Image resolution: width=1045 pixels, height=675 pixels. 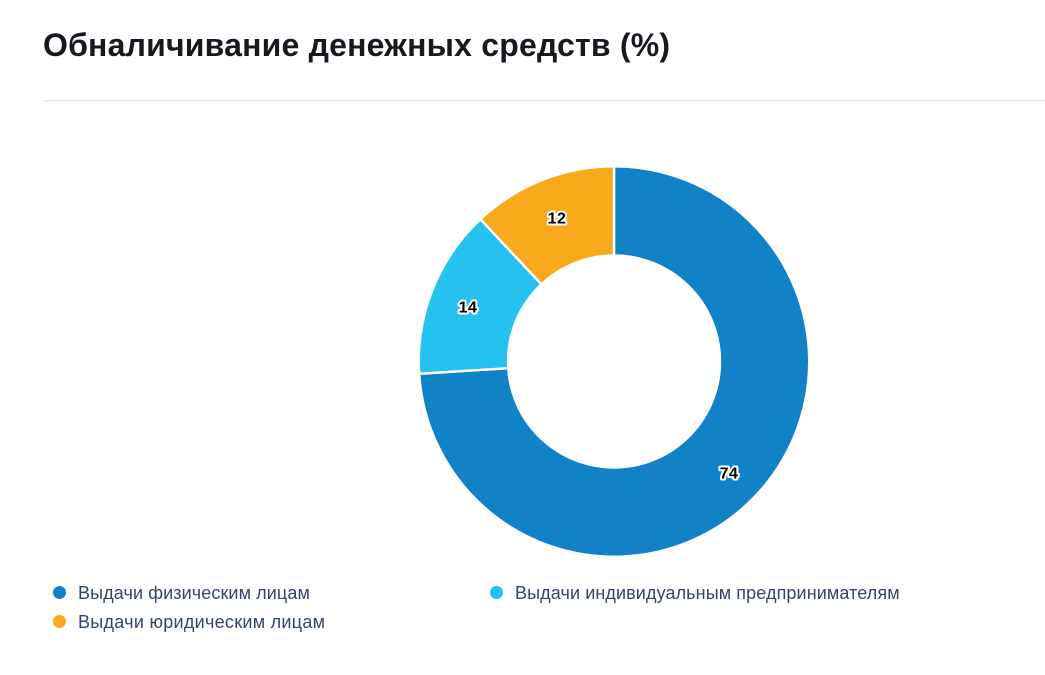 What do you see at coordinates (557, 219) in the screenshot?
I see `svg-text: 12` at bounding box center [557, 219].